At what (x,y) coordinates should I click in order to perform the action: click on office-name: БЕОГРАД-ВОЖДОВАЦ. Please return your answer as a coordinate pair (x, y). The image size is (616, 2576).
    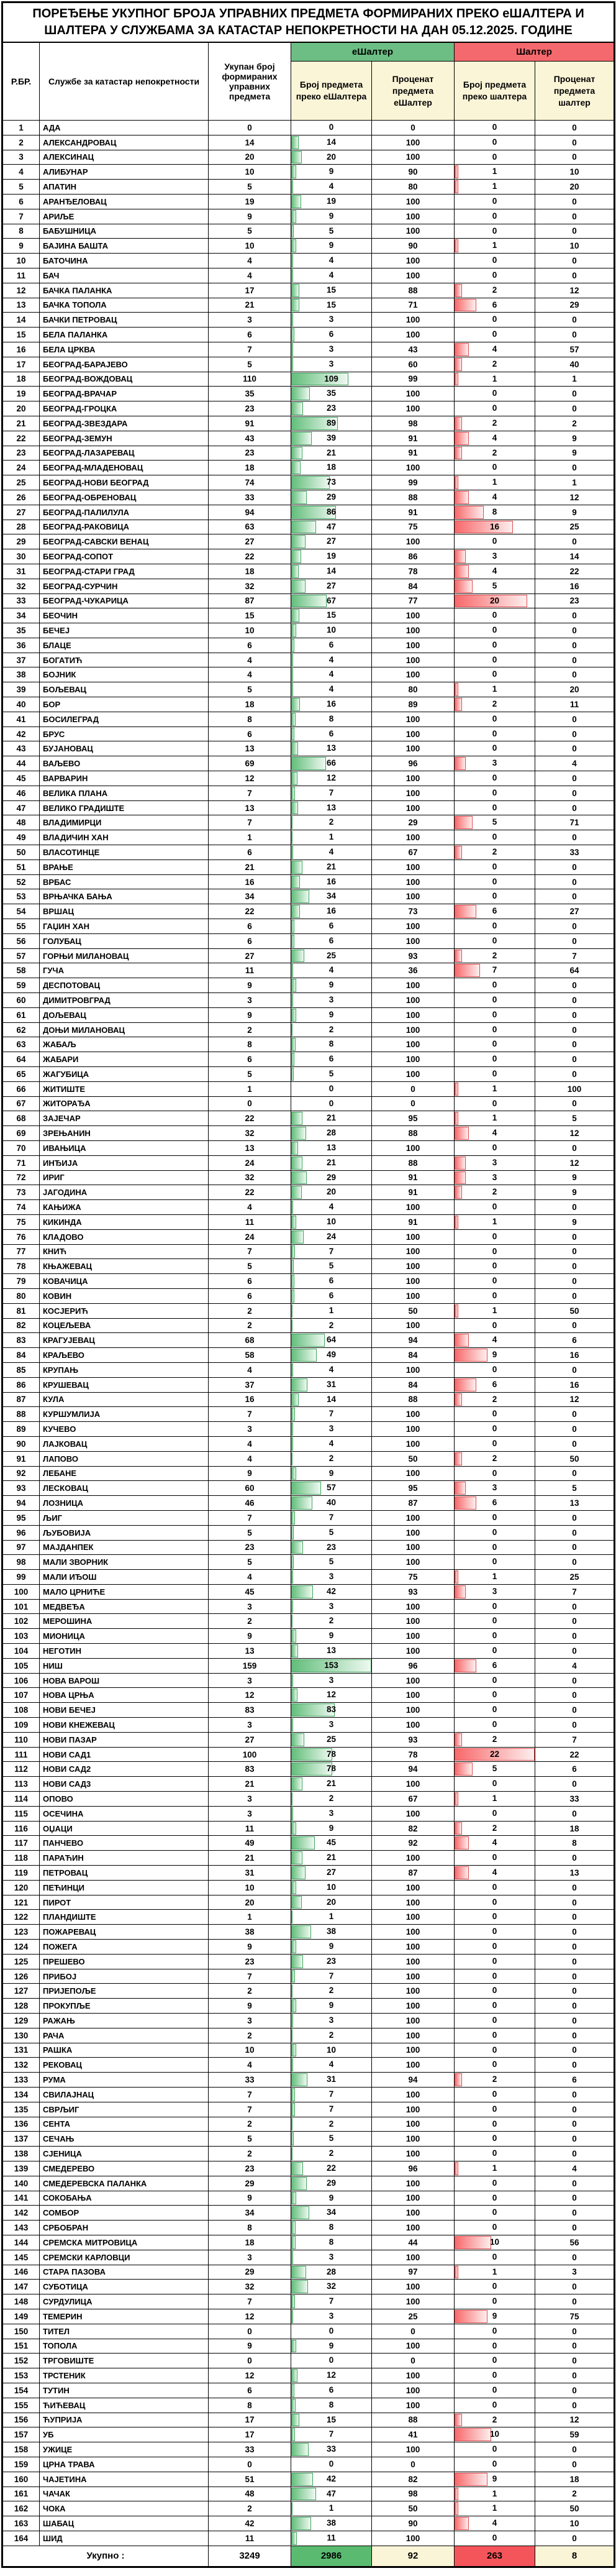
    Looking at the image, I should click on (124, 379).